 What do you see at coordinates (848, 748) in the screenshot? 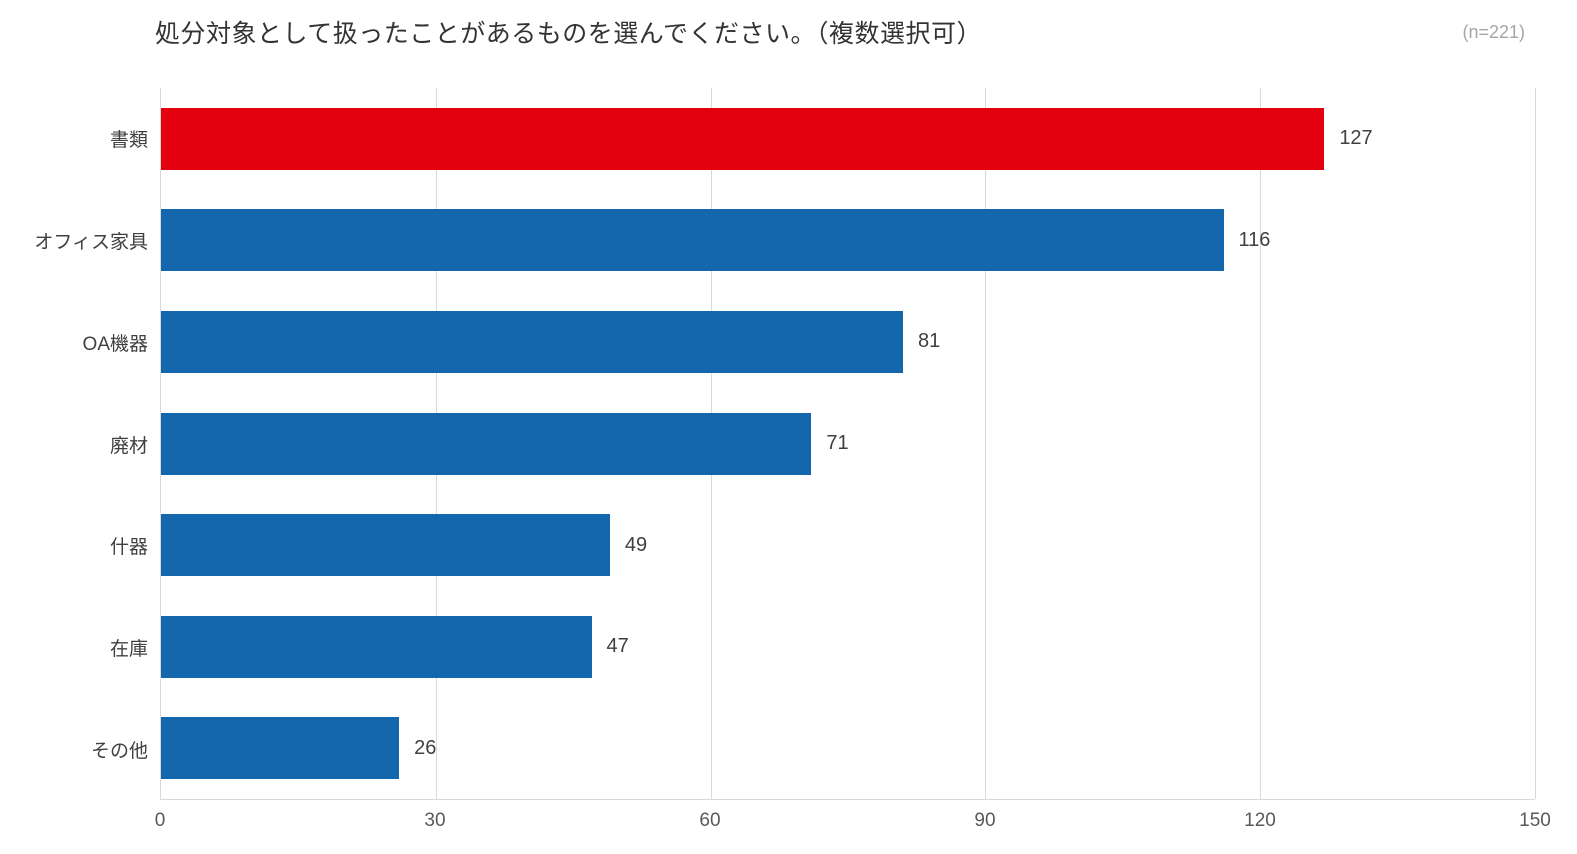
I see `bar-row-6: 26` at bounding box center [848, 748].